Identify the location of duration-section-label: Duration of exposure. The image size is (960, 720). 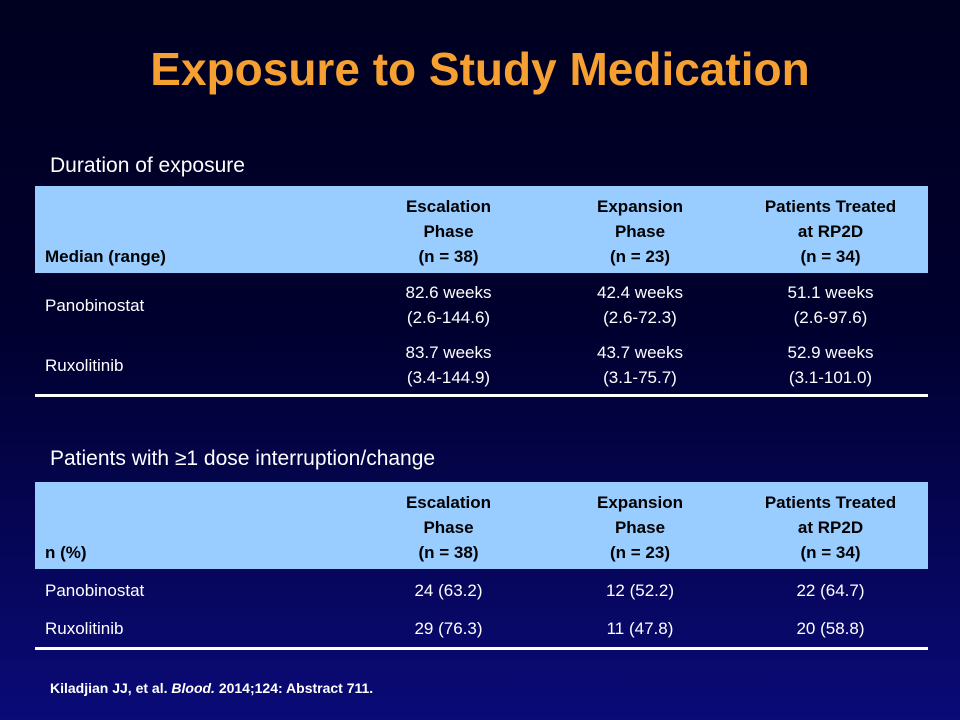
(147, 165).